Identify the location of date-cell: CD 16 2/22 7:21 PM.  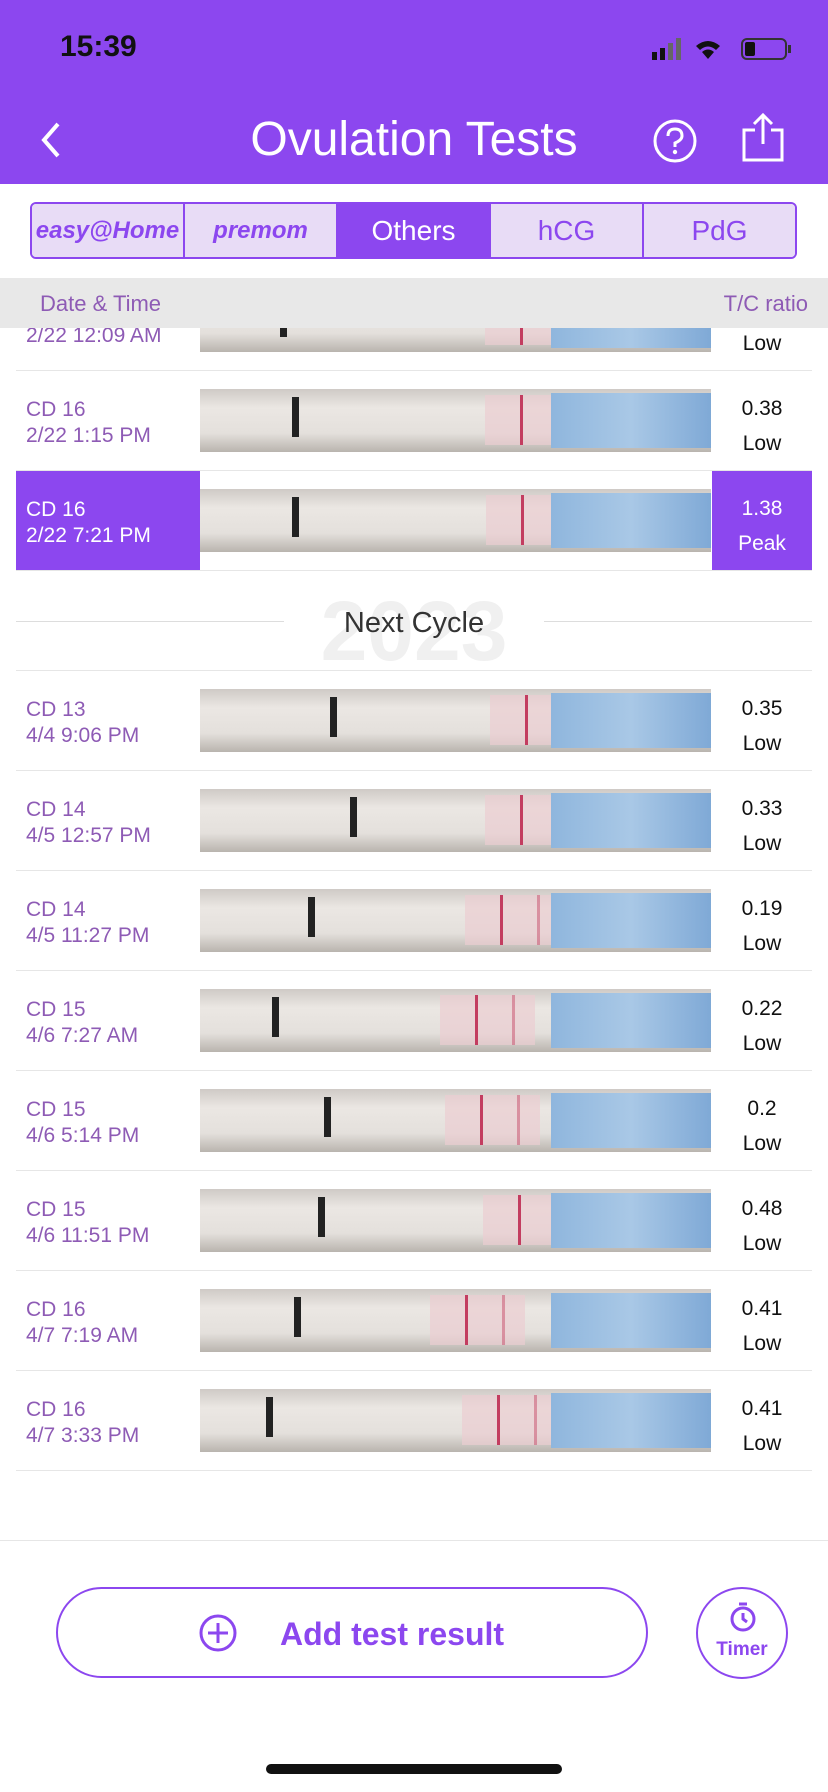
(108, 520).